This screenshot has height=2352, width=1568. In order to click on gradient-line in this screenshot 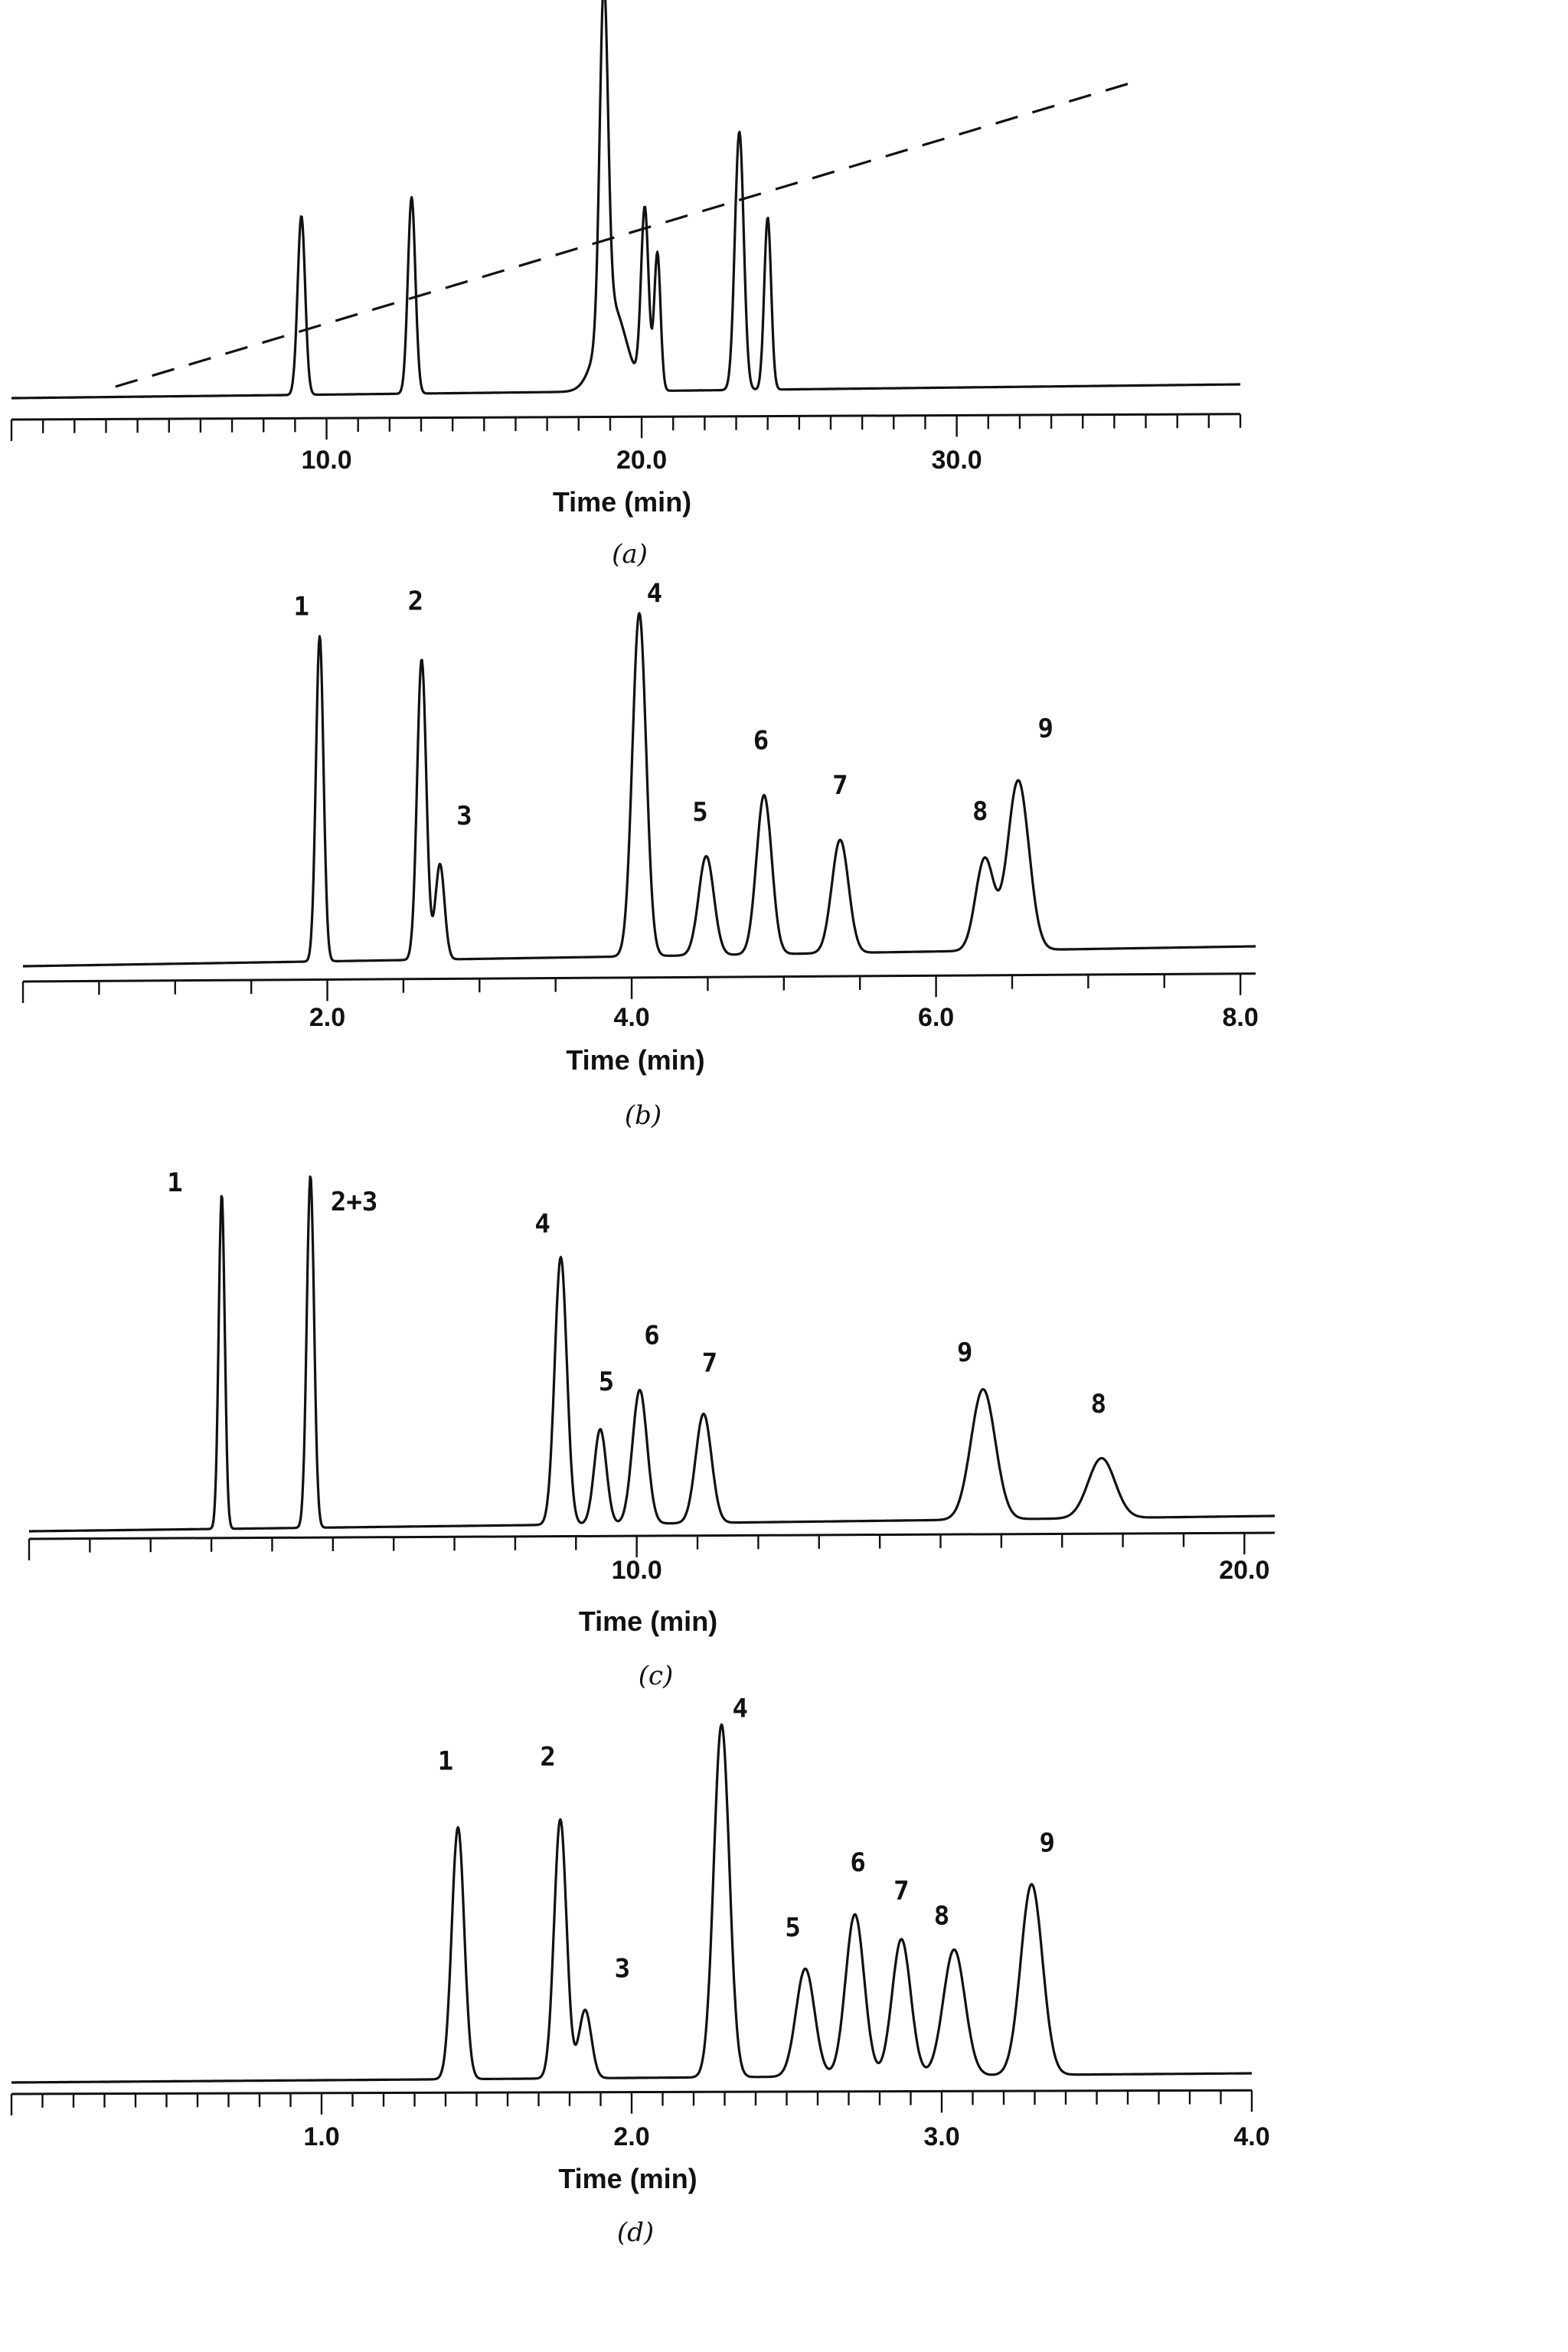, I will do `click(627, 233)`.